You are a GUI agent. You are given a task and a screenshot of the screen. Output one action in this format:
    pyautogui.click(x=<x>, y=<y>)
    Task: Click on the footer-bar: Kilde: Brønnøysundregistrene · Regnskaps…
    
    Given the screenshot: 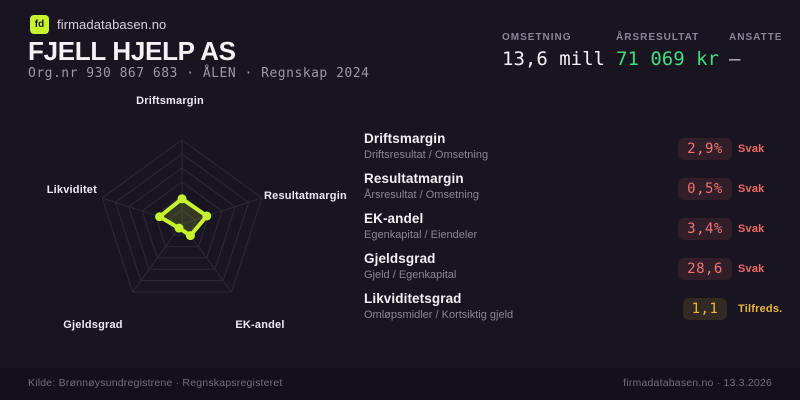 What is the action you would take?
    pyautogui.click(x=400, y=384)
    